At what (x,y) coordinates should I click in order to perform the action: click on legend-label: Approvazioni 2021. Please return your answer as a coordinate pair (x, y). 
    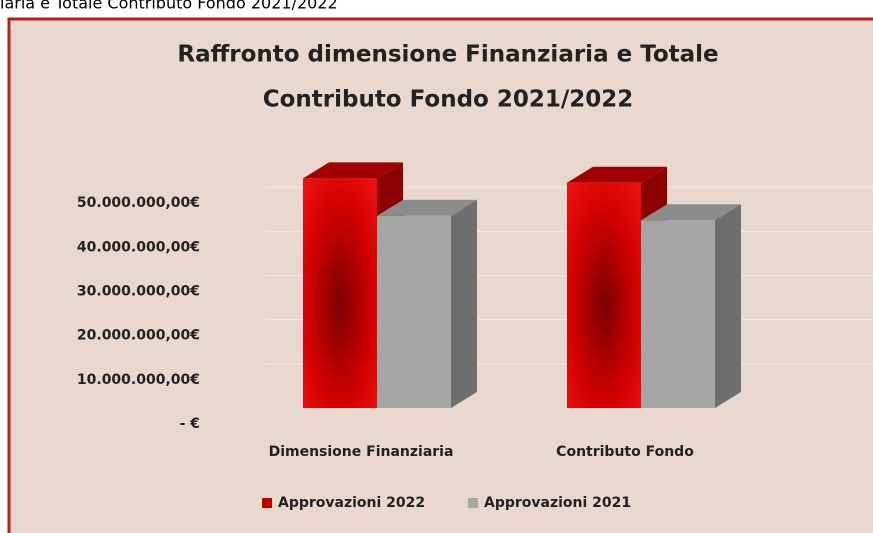
    Looking at the image, I should click on (557, 503).